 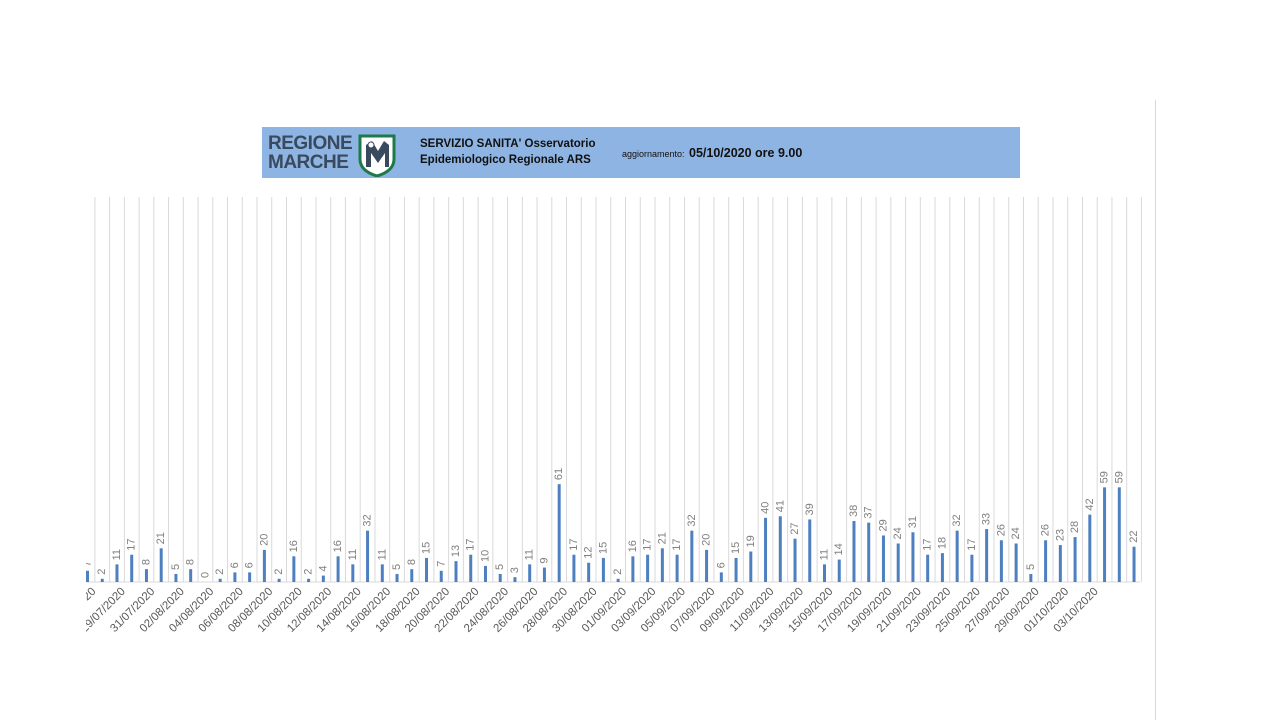 What do you see at coordinates (412, 562) in the screenshot?
I see `bar-value-label: 8` at bounding box center [412, 562].